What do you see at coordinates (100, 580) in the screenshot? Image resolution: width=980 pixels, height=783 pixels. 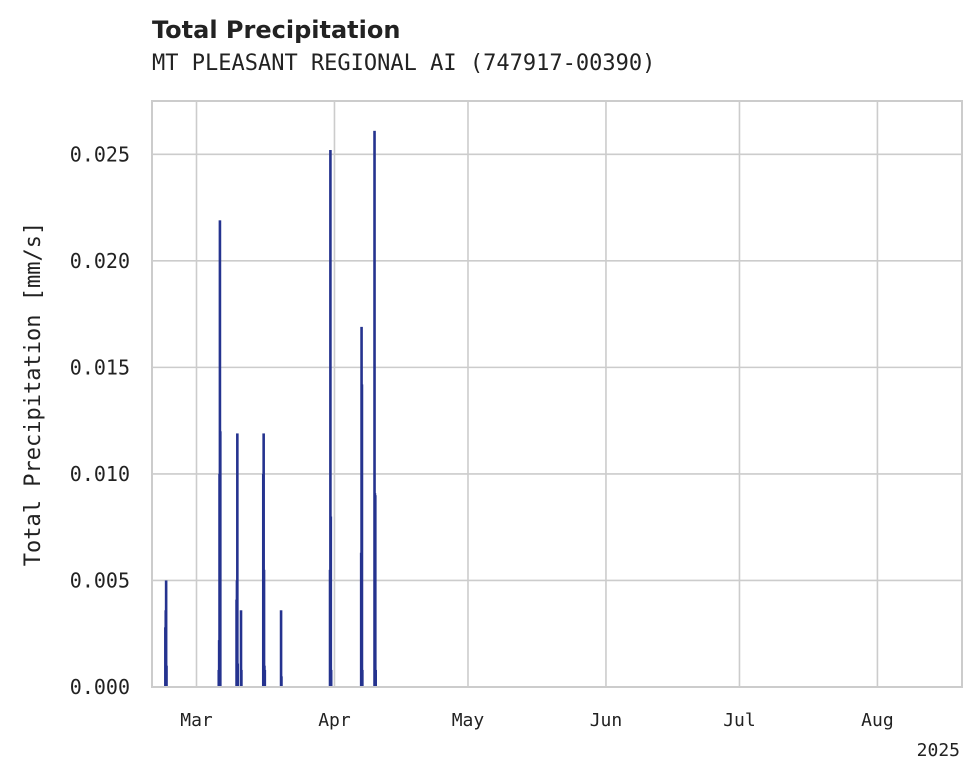 I see `y-tick-label: 0.005` at bounding box center [100, 580].